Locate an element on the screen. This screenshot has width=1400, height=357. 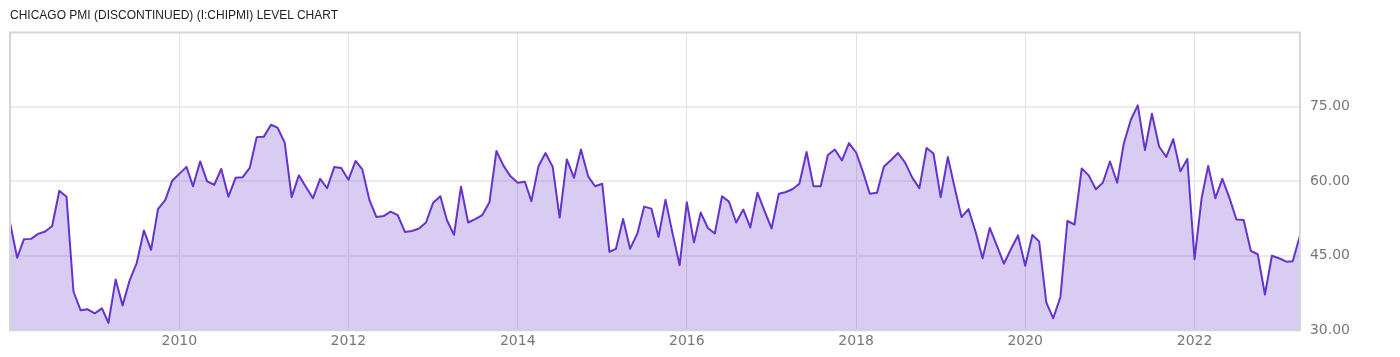
y-tick-label: 30.00 is located at coordinates (1330, 328).